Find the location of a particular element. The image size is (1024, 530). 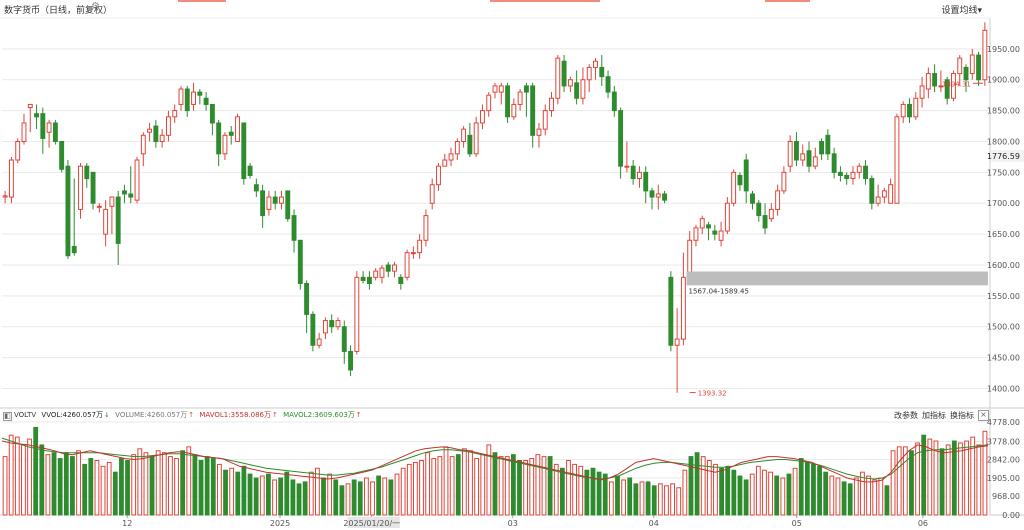

price-tick-label: 1600.00 is located at coordinates (1003, 265).